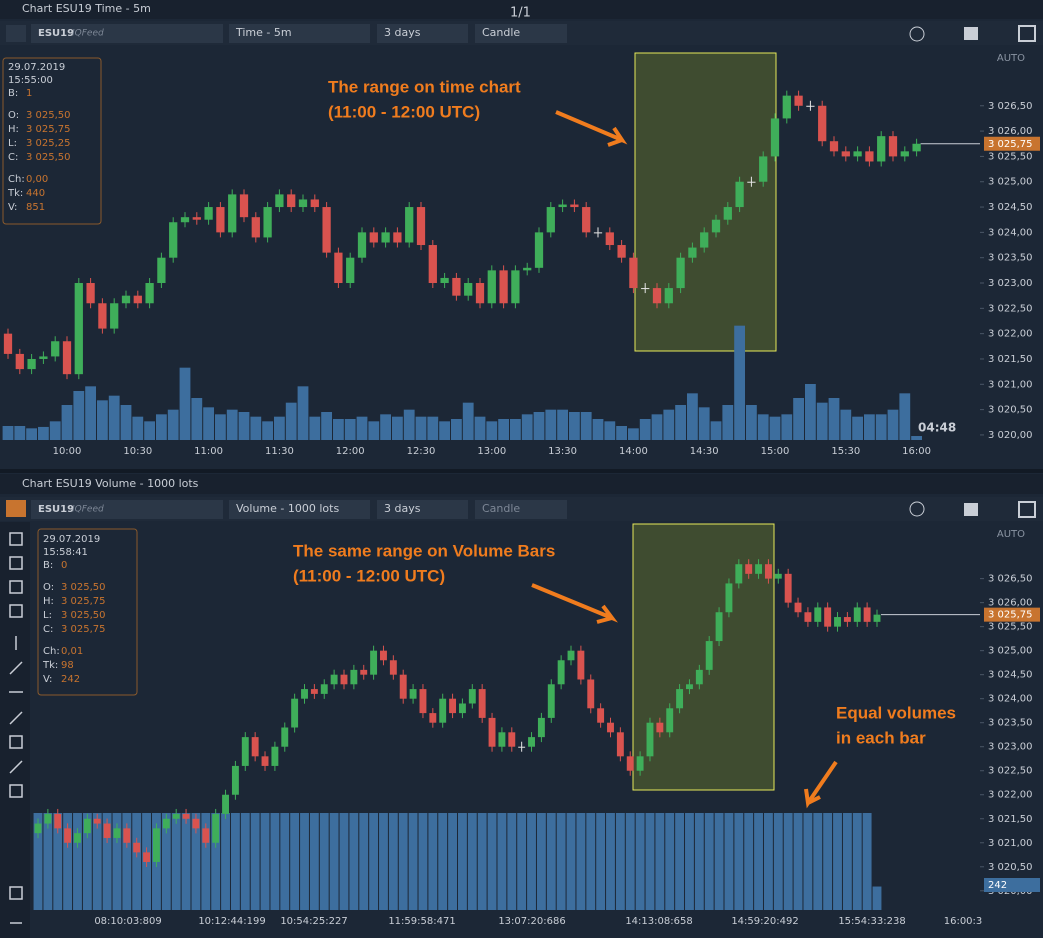 Image resolution: width=1043 pixels, height=938 pixels. Describe the element at coordinates (48, 143) in the screenshot. I see `info-value: 3 025,25` at that location.